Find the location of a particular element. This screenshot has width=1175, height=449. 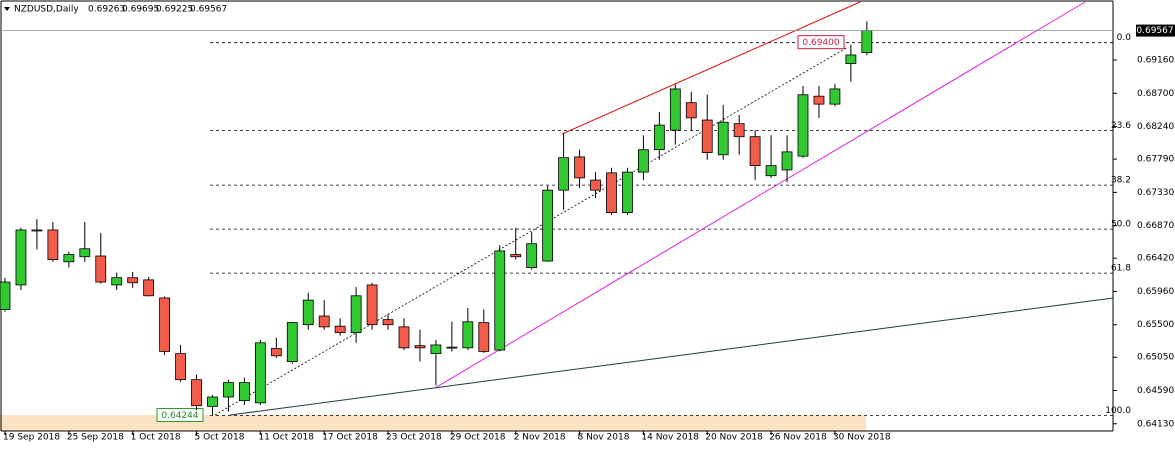

fib-label: 38.2 is located at coordinates (1121, 181).